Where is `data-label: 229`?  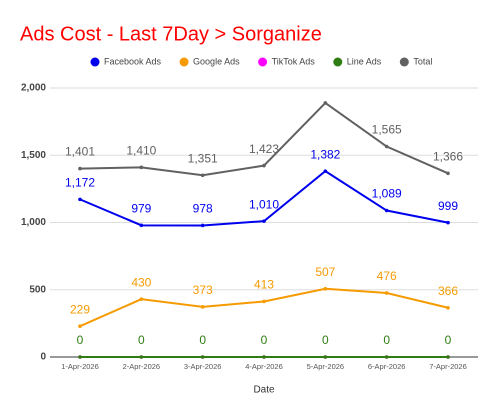 data-label: 229 is located at coordinates (80, 309).